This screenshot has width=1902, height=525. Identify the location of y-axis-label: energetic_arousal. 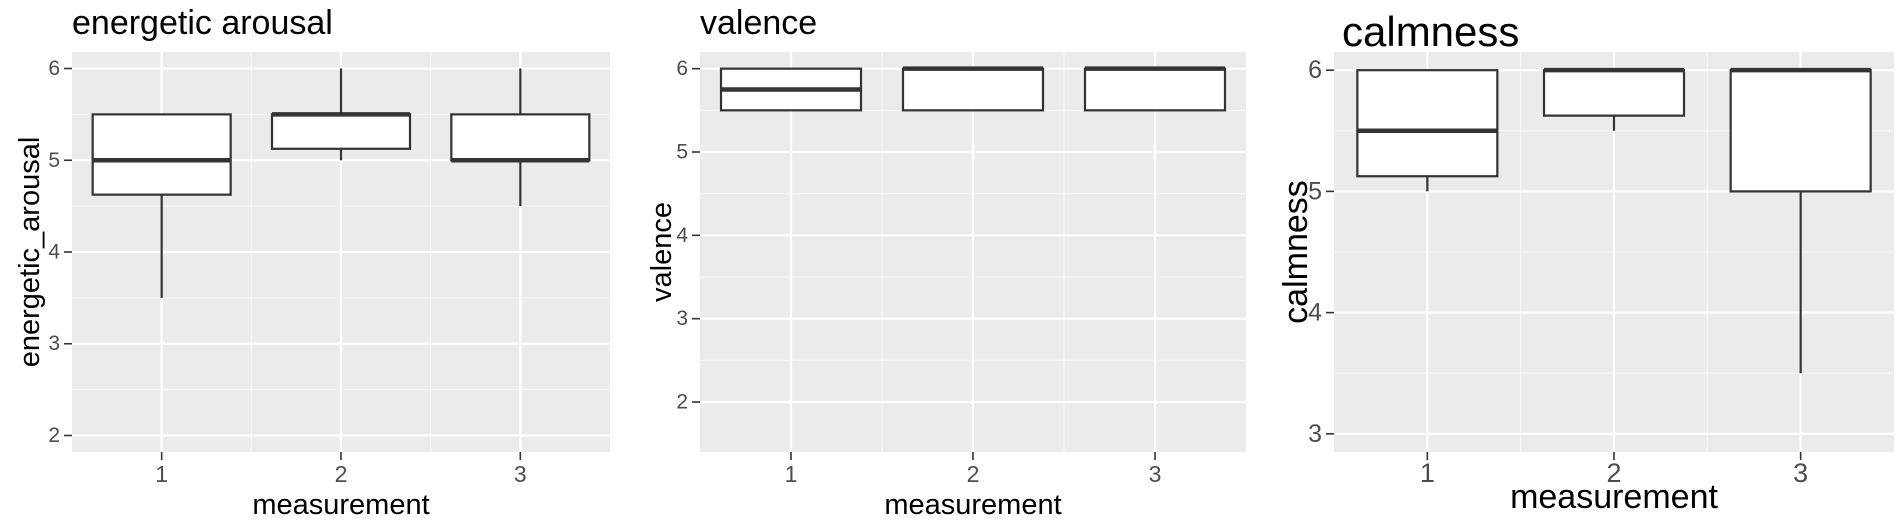
(30, 252).